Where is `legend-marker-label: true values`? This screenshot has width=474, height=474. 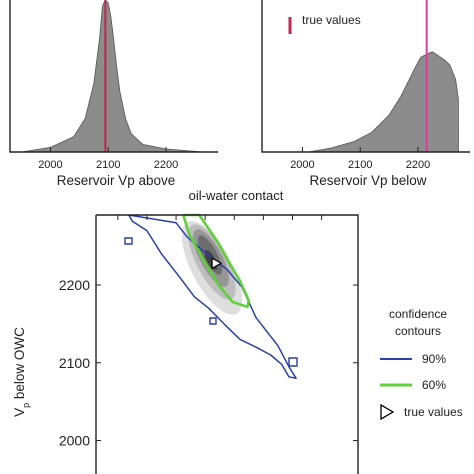
legend-marker-label: true values is located at coordinates (433, 412).